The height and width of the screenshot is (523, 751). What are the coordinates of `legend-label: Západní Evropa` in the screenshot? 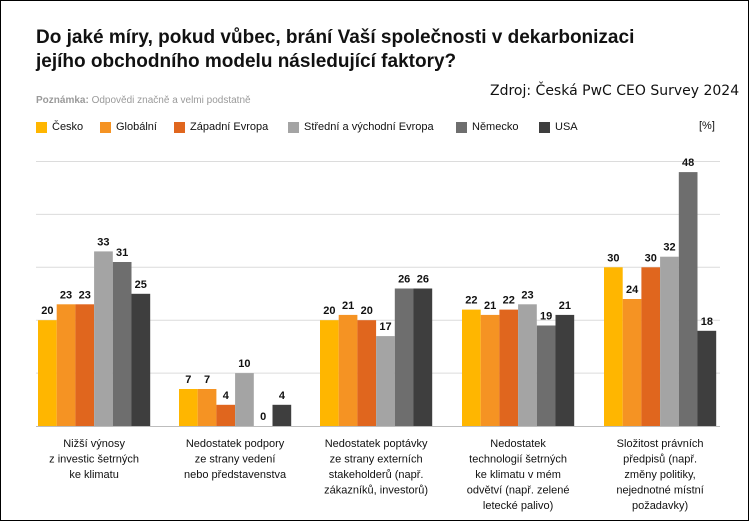 It's located at (229, 127).